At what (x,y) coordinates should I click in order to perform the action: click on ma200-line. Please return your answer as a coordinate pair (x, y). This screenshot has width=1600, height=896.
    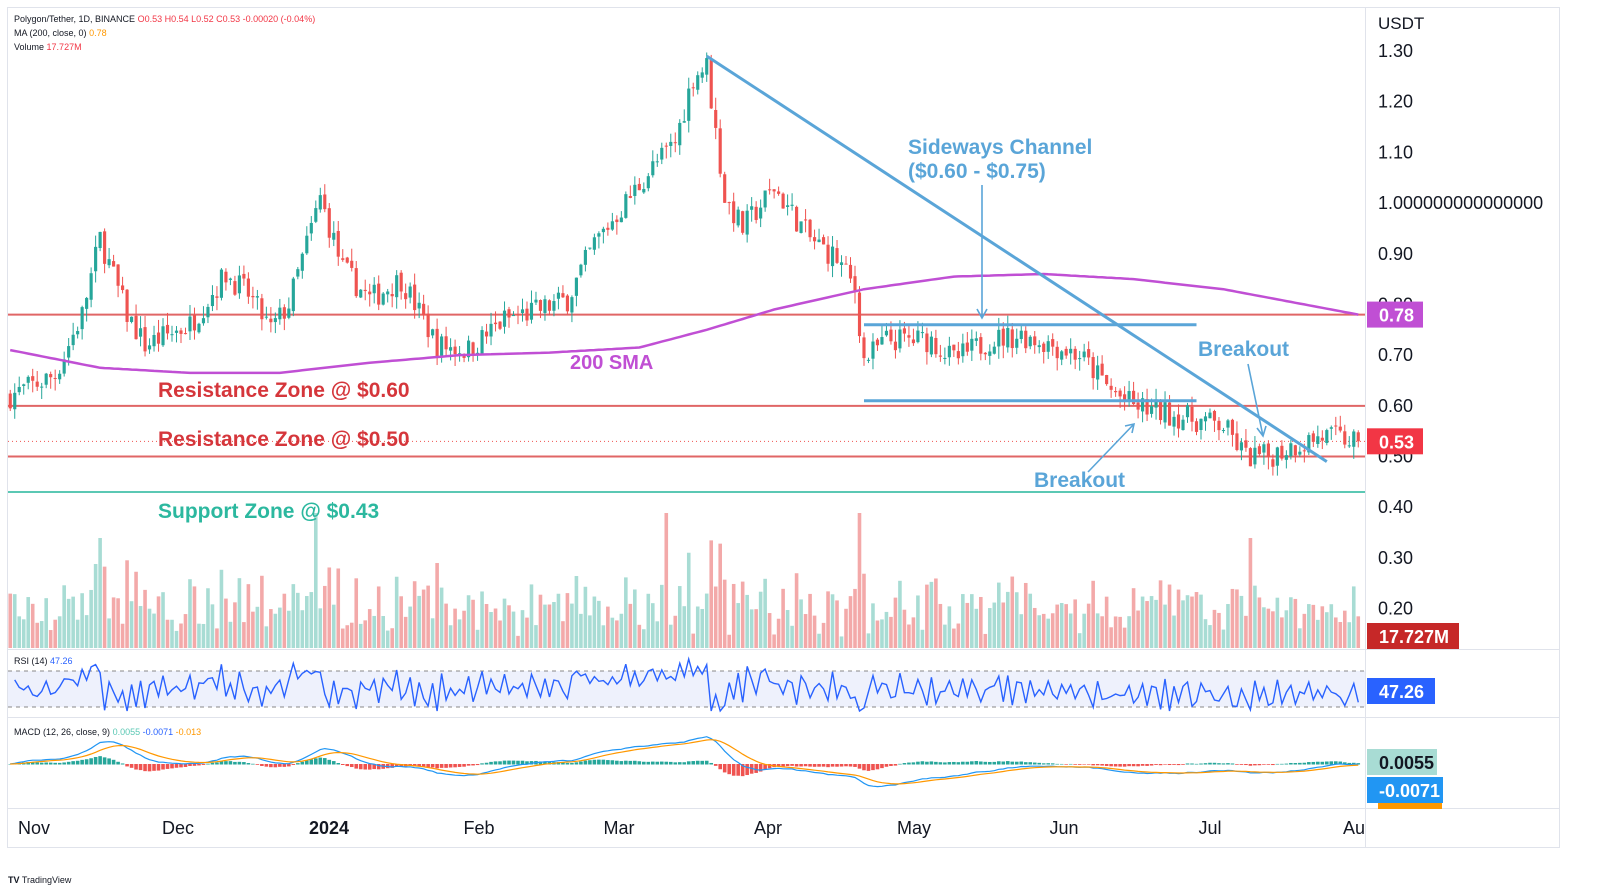
    Looking at the image, I should click on (684, 323).